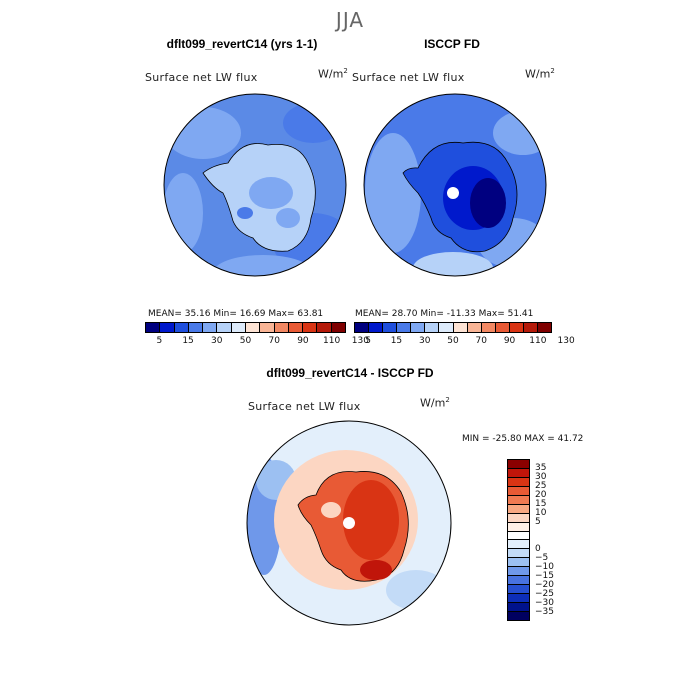 The height and width of the screenshot is (700, 700). What do you see at coordinates (541, 486) in the screenshot?
I see `colorbar-tick-label: 25` at bounding box center [541, 486].